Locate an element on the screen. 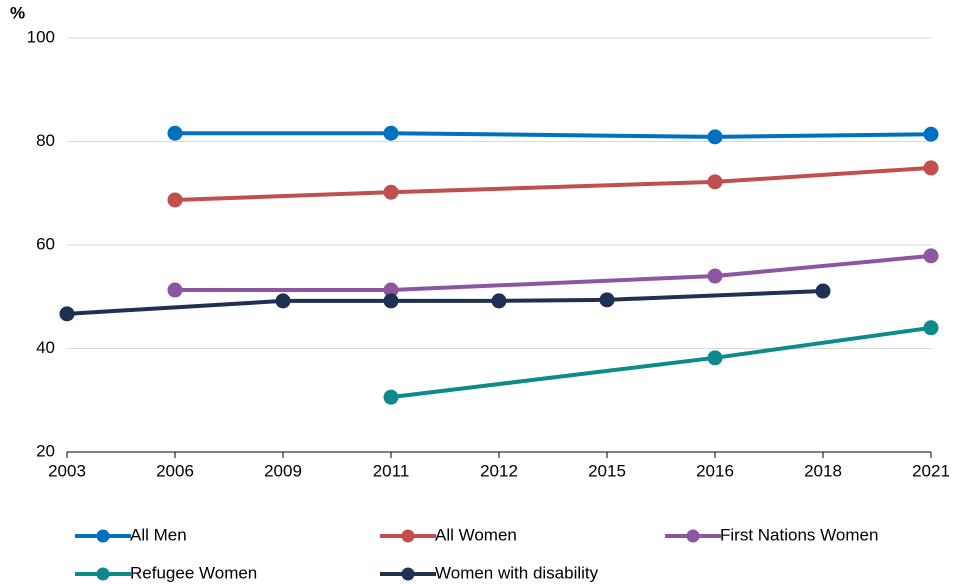  y-tick-label: 100 is located at coordinates (41, 36).